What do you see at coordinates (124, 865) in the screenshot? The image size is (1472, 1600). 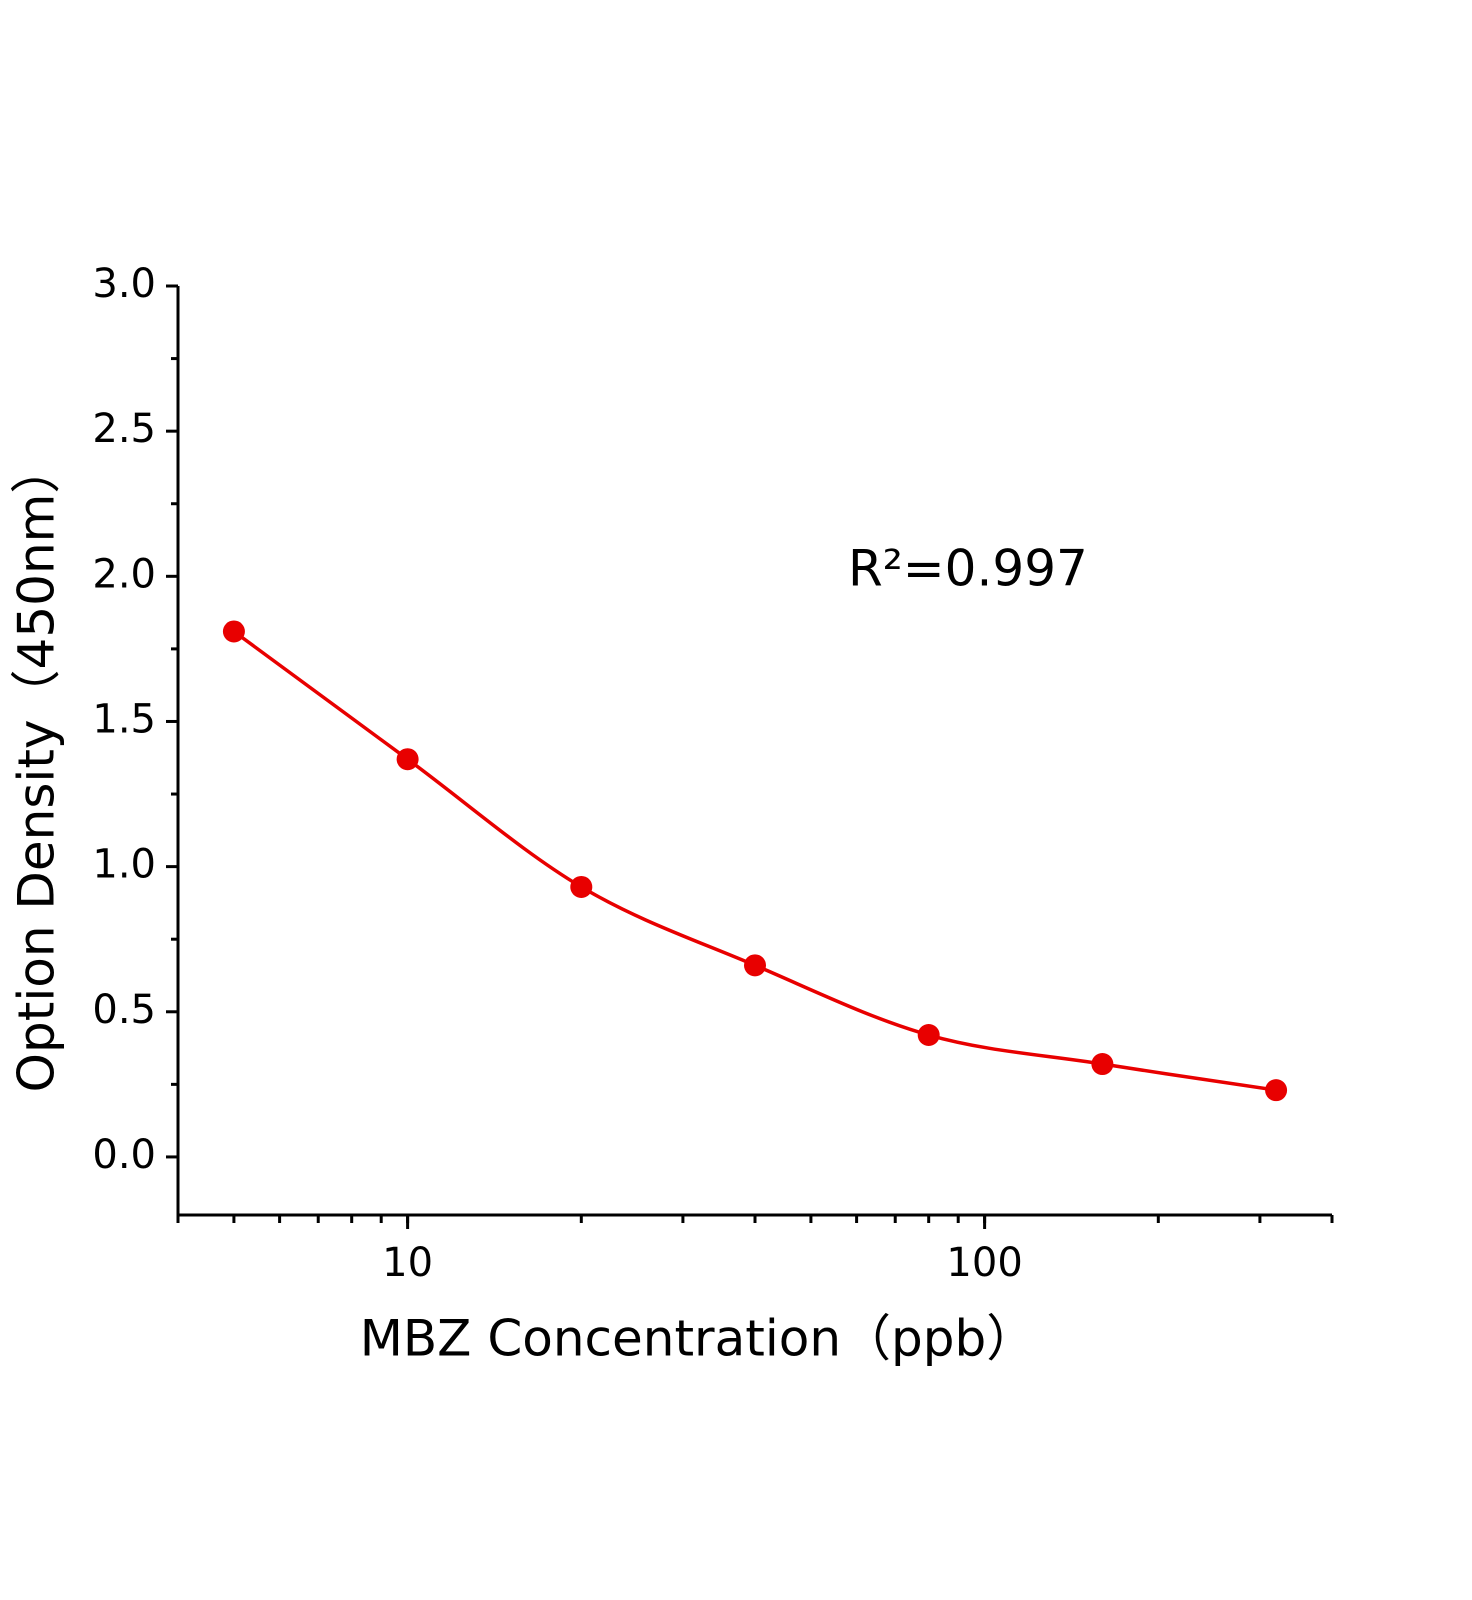 I see `y-tick-label: 1.0` at bounding box center [124, 865].